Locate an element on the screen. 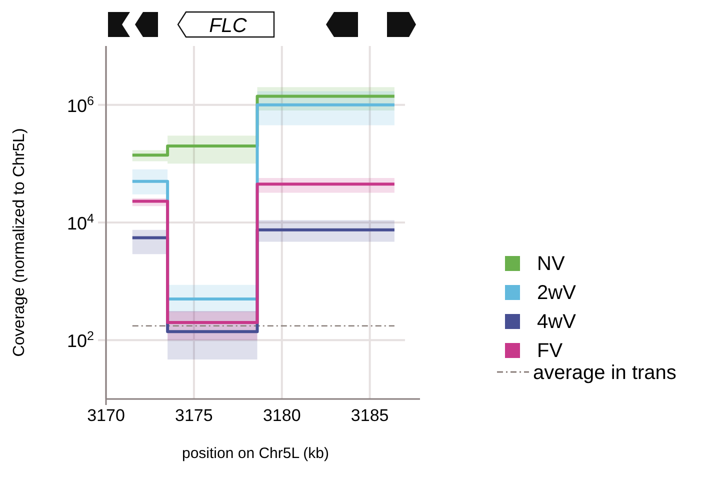  y-axis-title: Coverage (normalized to Chr5L) is located at coordinates (19, 242).